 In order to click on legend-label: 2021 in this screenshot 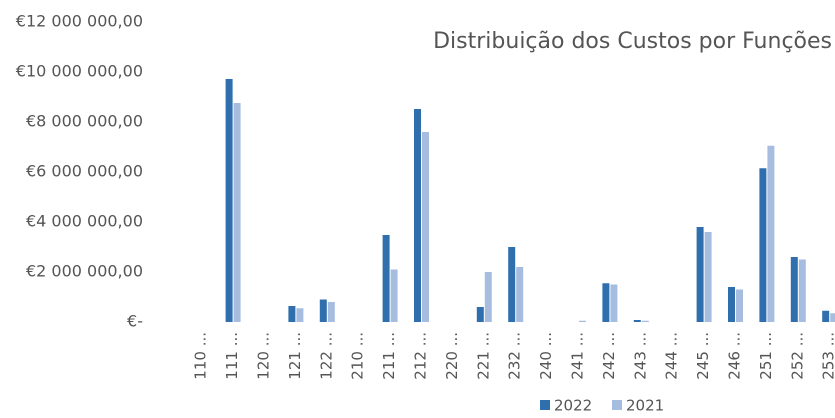, I will do `click(645, 406)`.